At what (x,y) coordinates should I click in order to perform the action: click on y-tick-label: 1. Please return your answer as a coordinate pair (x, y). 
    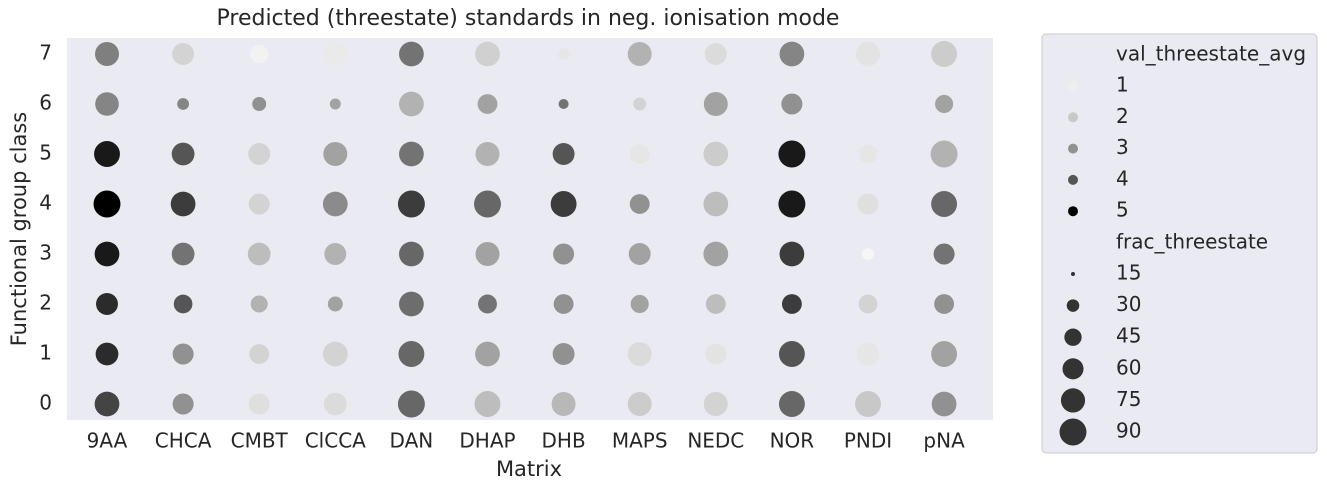
    Looking at the image, I should click on (45, 353).